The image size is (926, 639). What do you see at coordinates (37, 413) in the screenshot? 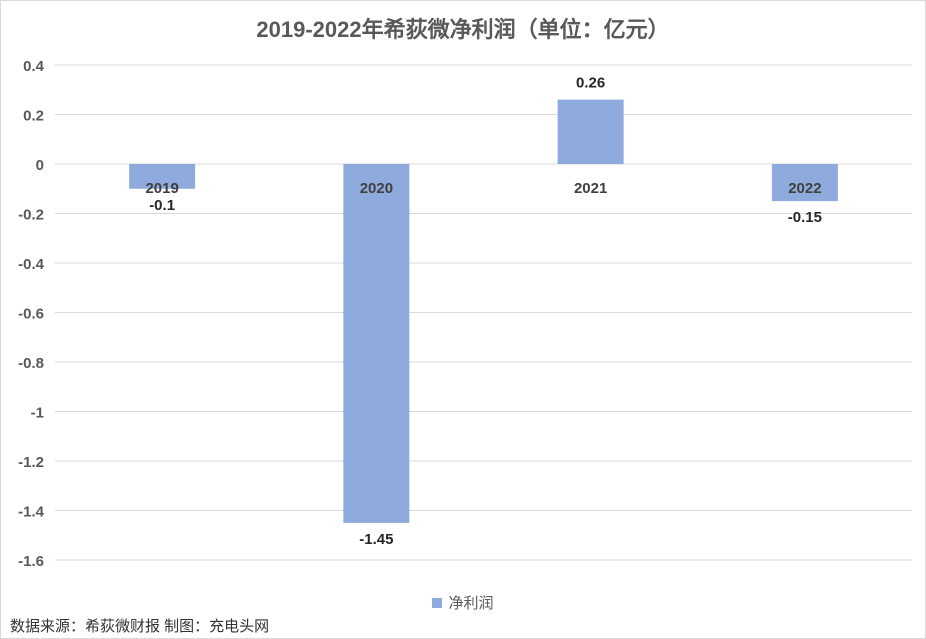
I see `y-tick-label: -1` at bounding box center [37, 413].